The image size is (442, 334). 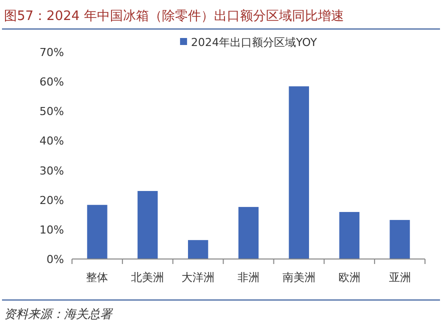 What do you see at coordinates (97, 277) in the screenshot?
I see `x-tick-label: 整体` at bounding box center [97, 277].